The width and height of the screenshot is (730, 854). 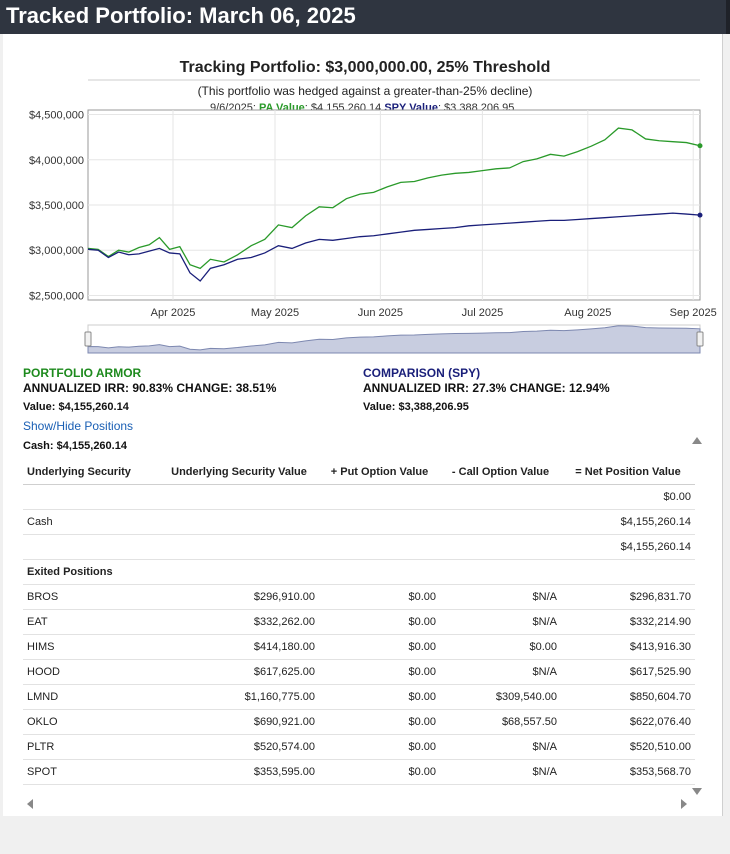 What do you see at coordinates (693, 313) in the screenshot?
I see `x-tick-label: Sep 2025` at bounding box center [693, 313].